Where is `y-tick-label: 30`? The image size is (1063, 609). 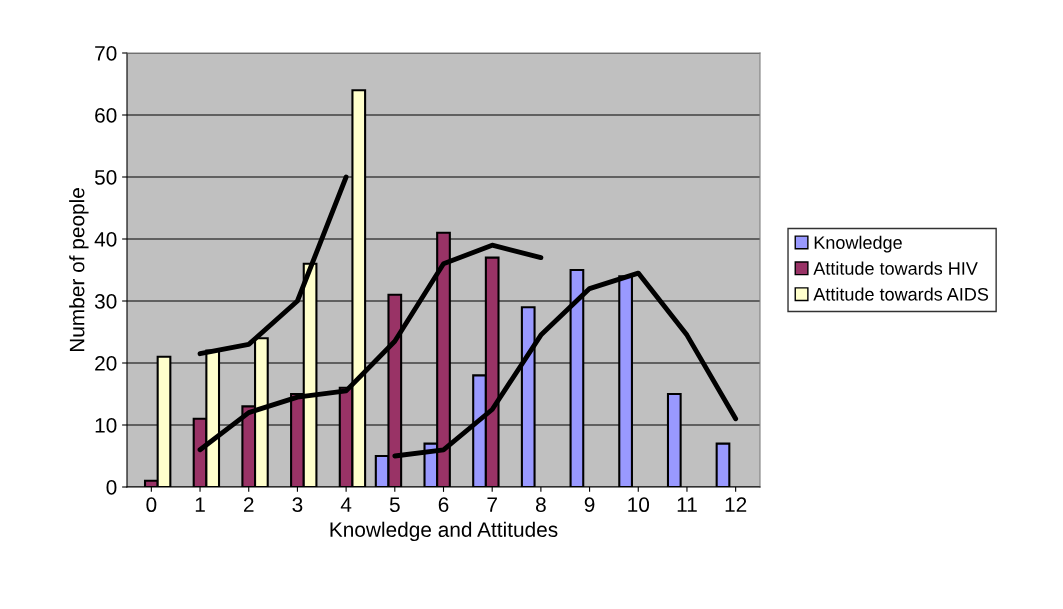 y-tick-label: 30 is located at coordinates (105, 301).